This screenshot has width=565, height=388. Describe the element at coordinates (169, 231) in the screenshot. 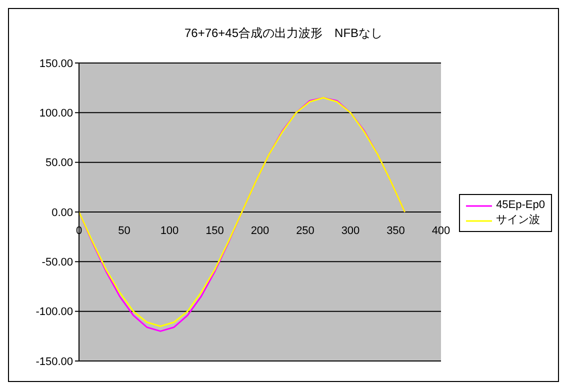

I see `x-tick-label: 100` at that location.